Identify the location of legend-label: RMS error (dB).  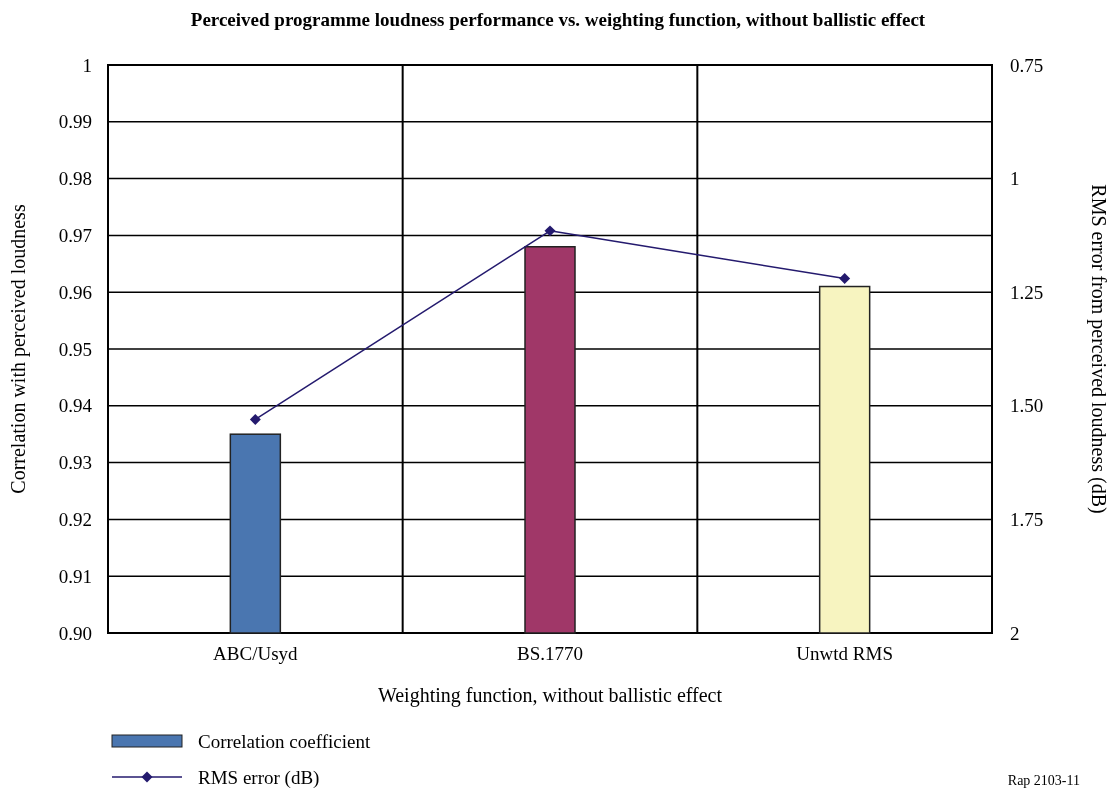
(259, 778).